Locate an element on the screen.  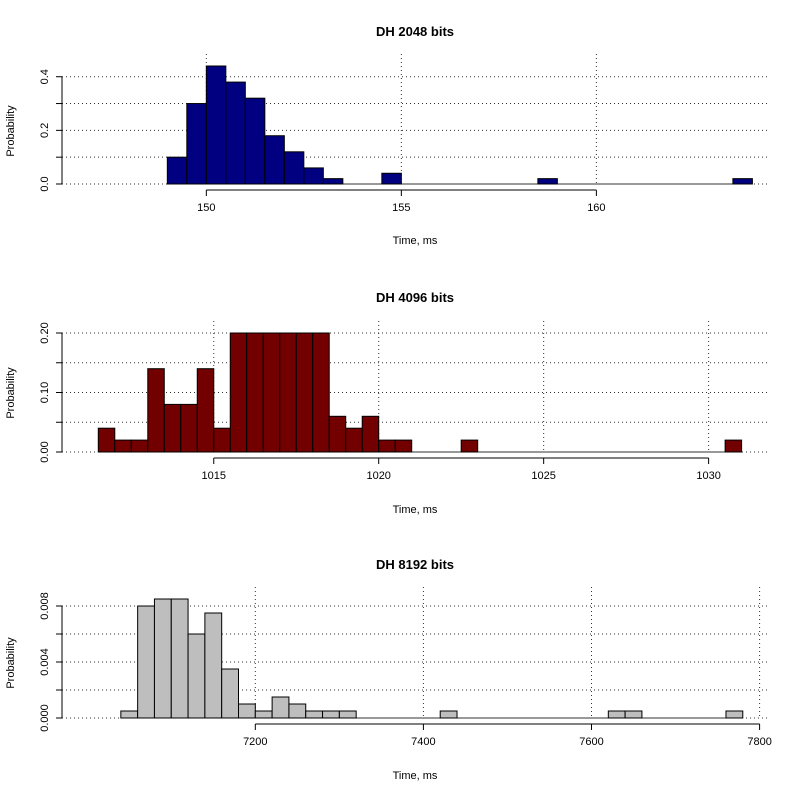
y-tick-label: 0.4 is located at coordinates (45, 76).